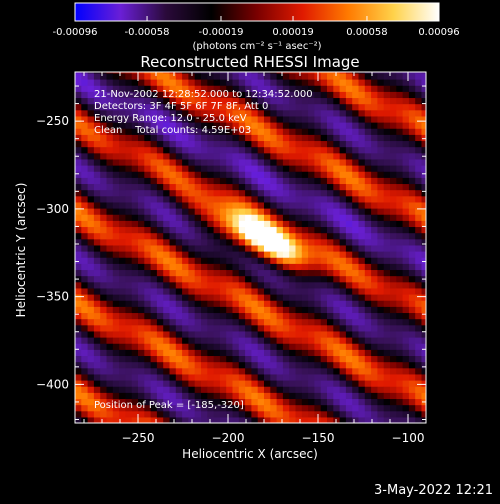 This screenshot has height=504, width=500. I want to click on chart-title: Reconstructed RHESSI Image, so click(249, 62).